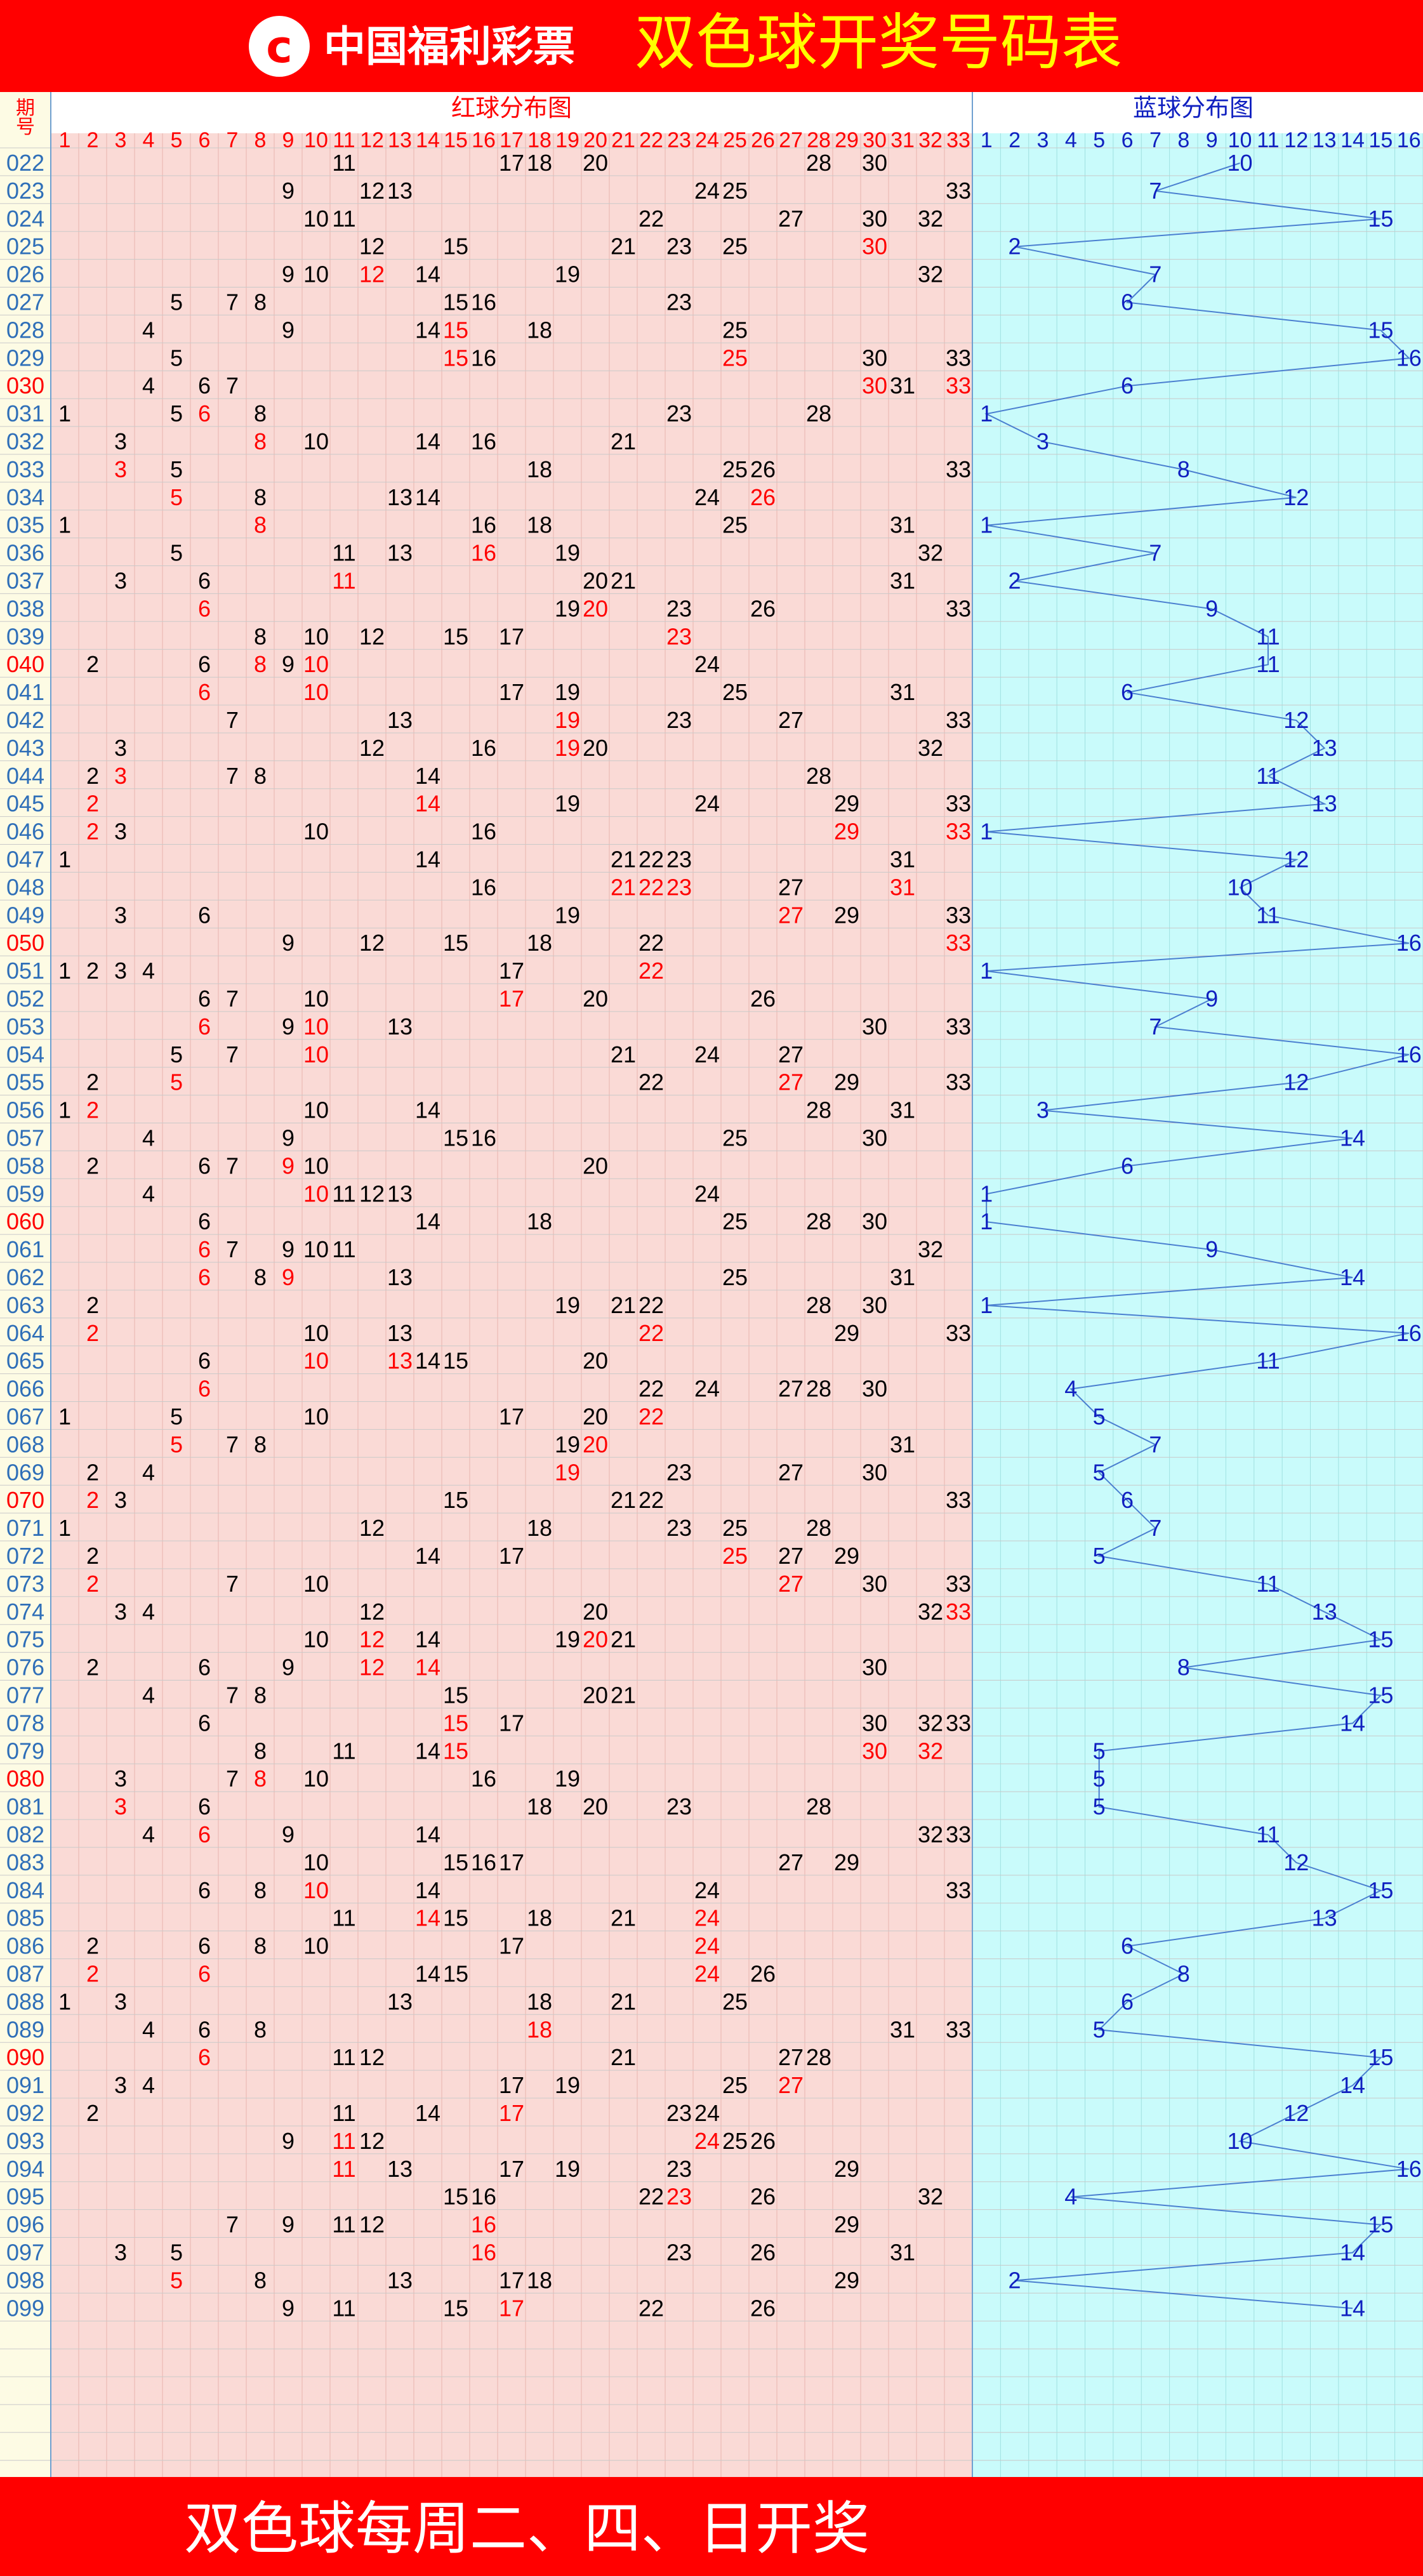 The image size is (1423, 2576). What do you see at coordinates (1241, 163) in the screenshot?
I see `blue-ball-number: 10` at bounding box center [1241, 163].